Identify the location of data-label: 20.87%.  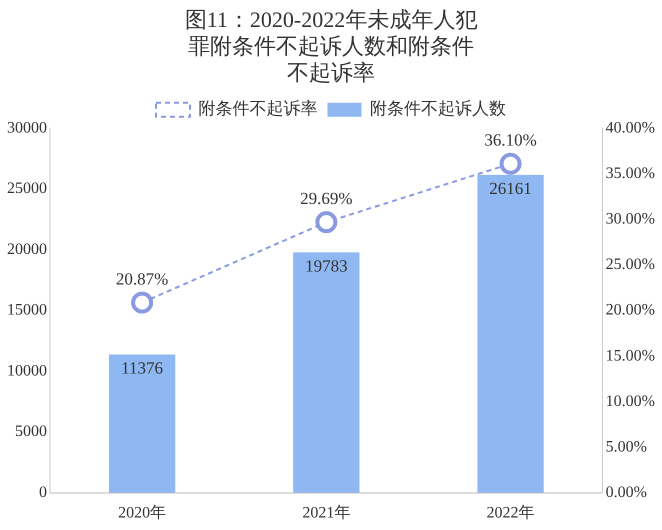
(142, 279).